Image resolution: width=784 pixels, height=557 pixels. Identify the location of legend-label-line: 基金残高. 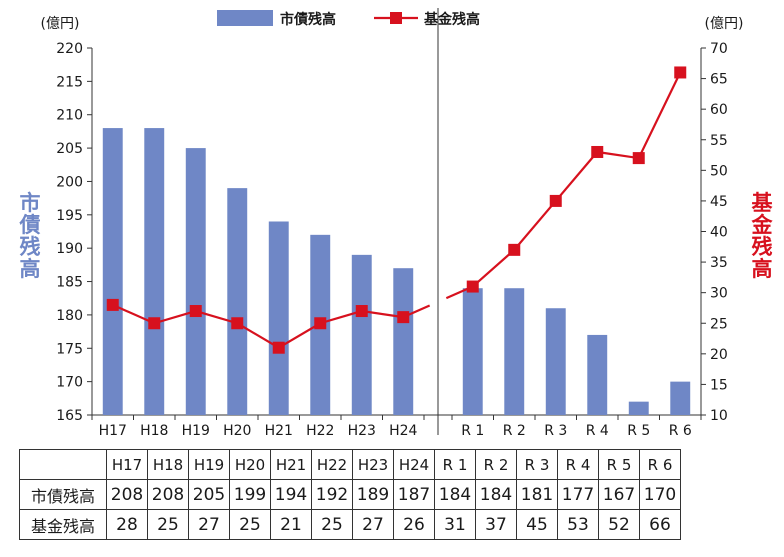
(452, 19).